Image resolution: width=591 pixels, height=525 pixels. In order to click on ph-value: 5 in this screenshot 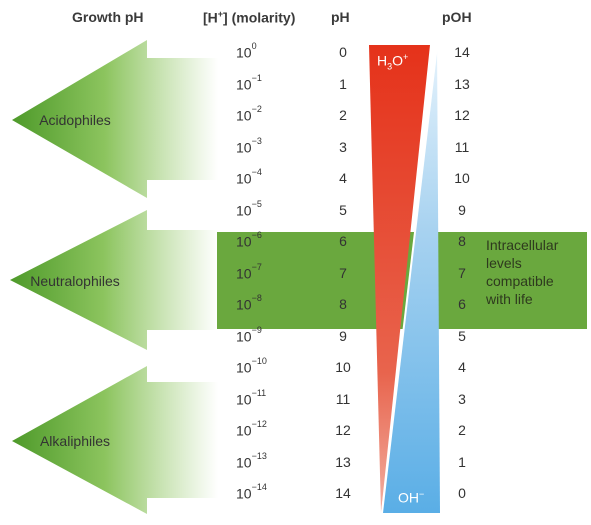, I will do `click(343, 210)`.